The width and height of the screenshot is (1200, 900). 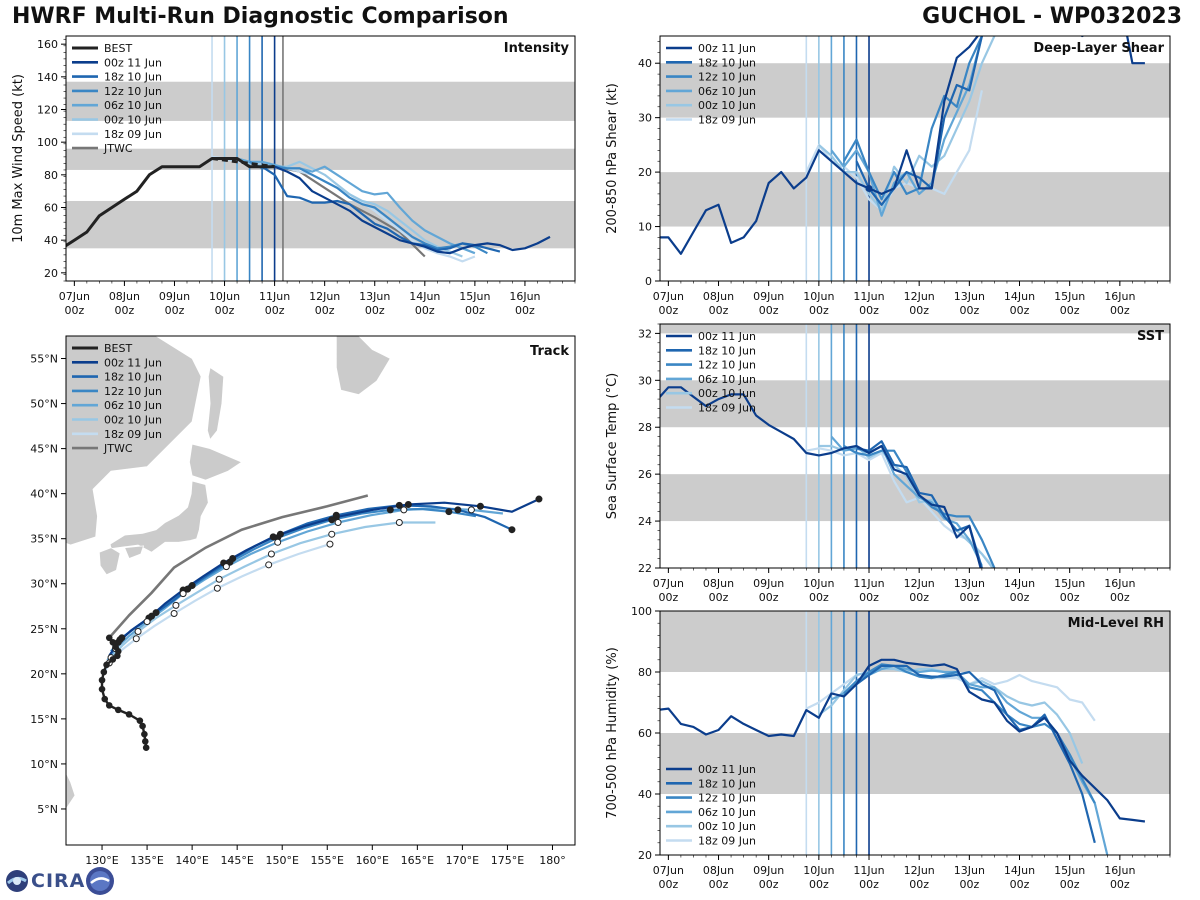 I want to click on lat-tick-label: 10°N, so click(x=44, y=764).